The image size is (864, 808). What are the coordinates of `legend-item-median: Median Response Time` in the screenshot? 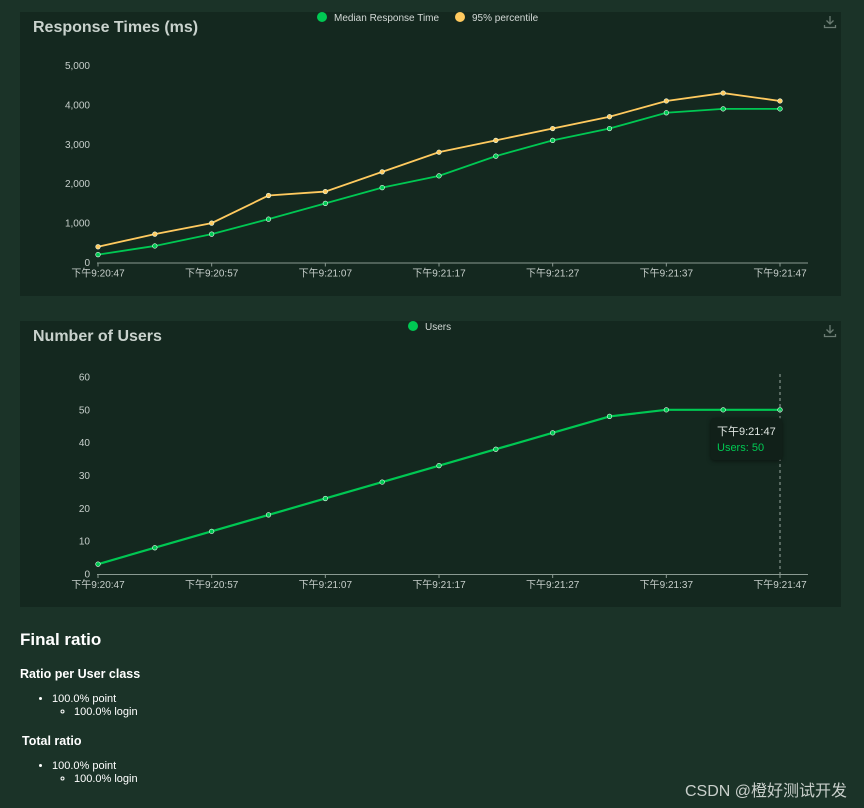 It's located at (378, 18).